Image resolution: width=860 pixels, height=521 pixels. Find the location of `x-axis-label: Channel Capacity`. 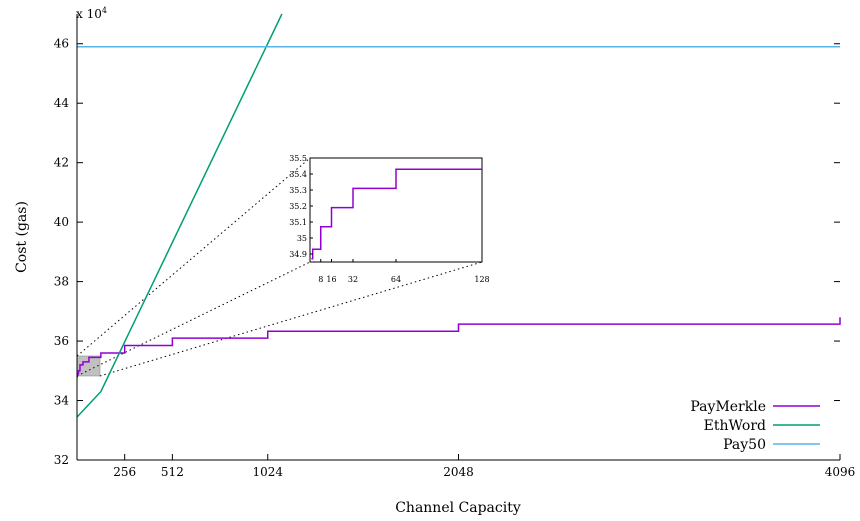

x-axis-label: Channel Capacity is located at coordinates (458, 508).